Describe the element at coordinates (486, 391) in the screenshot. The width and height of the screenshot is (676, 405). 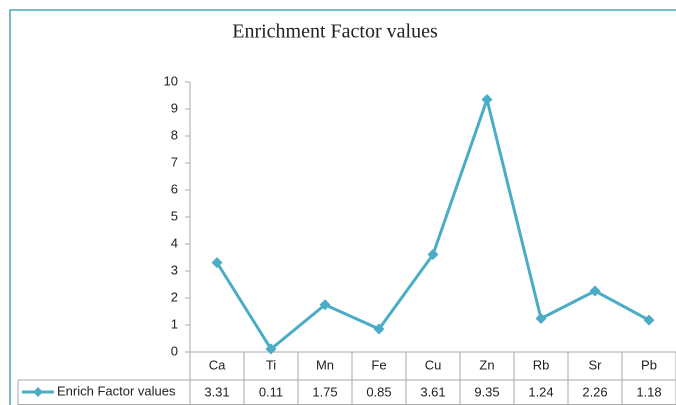
I see `table-value: 9.35` at that location.